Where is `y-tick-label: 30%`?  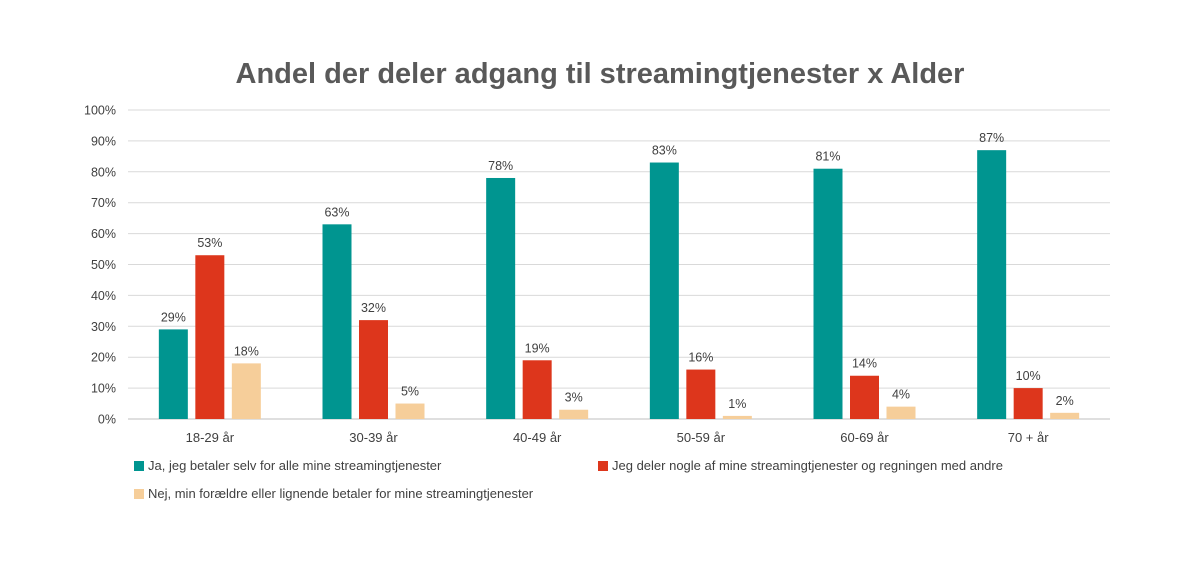 y-tick-label: 30% is located at coordinates (103, 327).